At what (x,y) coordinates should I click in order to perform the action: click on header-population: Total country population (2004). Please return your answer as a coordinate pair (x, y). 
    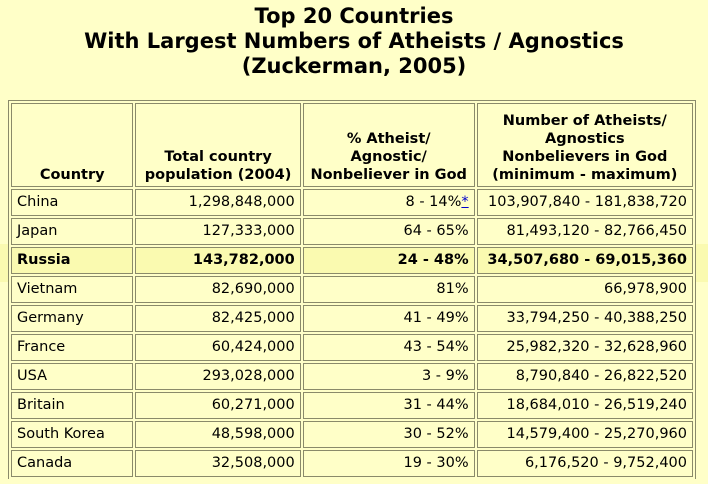
    Looking at the image, I should click on (218, 145).